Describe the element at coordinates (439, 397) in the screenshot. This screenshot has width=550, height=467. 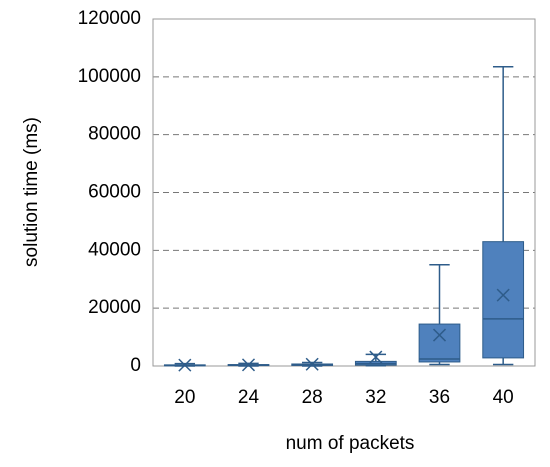
I see `x-tick-label: 36` at that location.